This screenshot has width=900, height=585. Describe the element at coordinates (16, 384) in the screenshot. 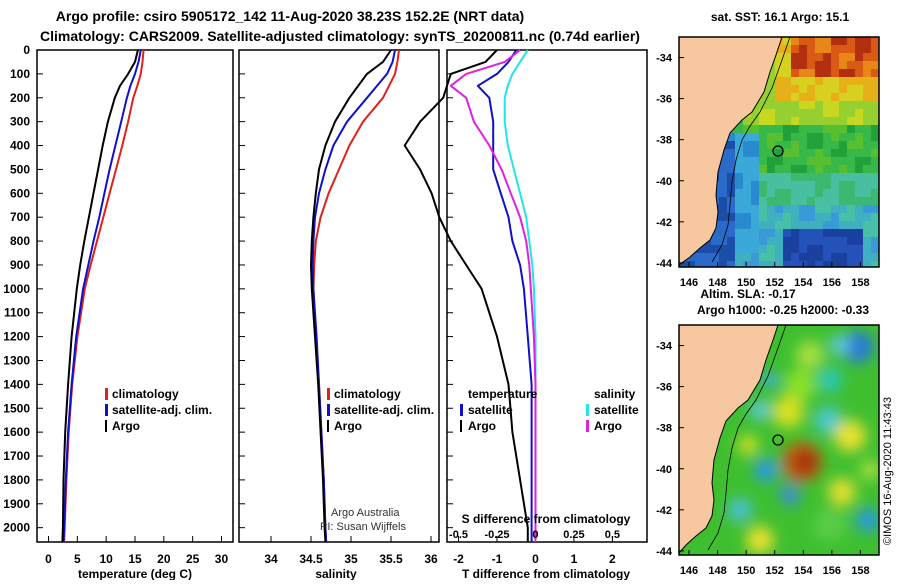

I see `depth-tick-label: 1400` at that location.